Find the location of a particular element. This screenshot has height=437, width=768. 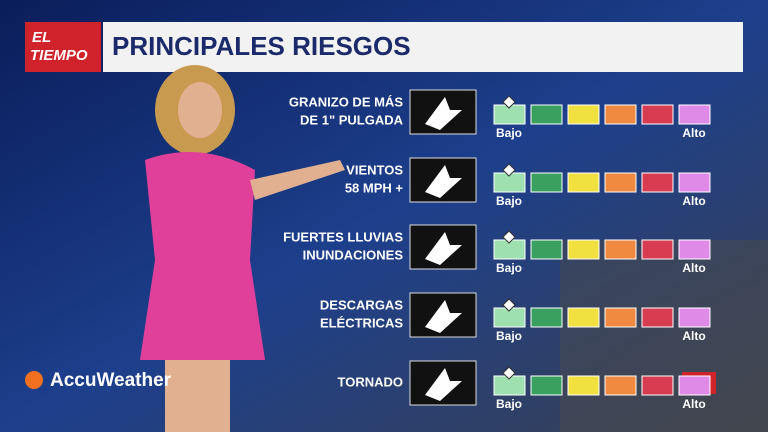

logo-box is located at coordinates (63, 47).